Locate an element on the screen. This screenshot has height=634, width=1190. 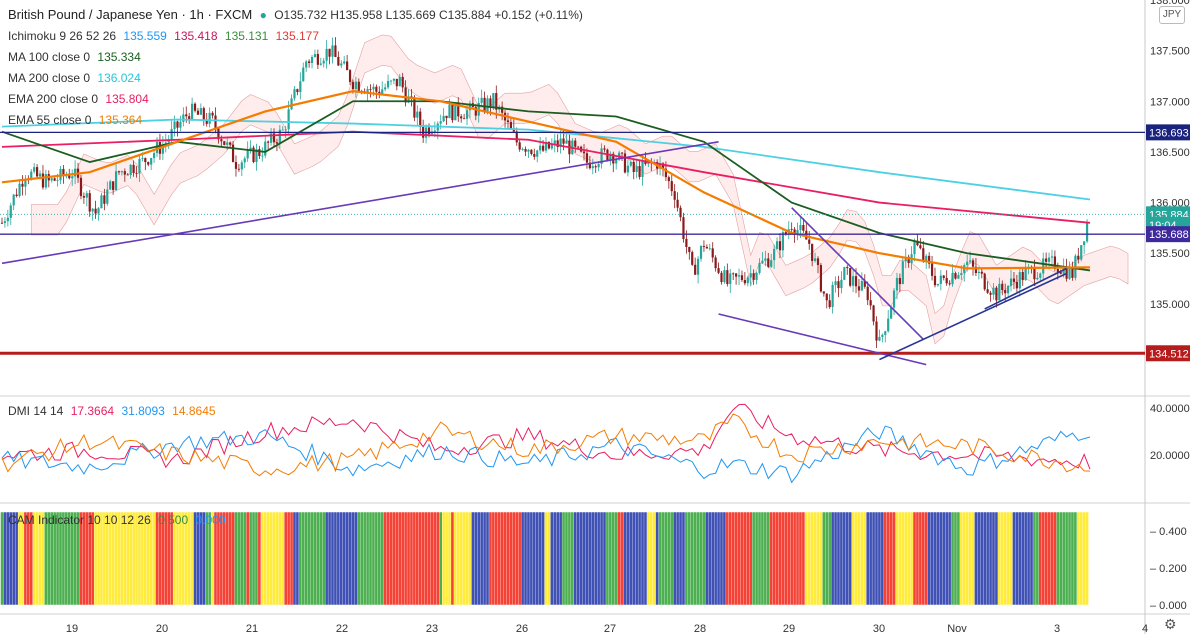
price-tag-box is located at coordinates (1168, 353).